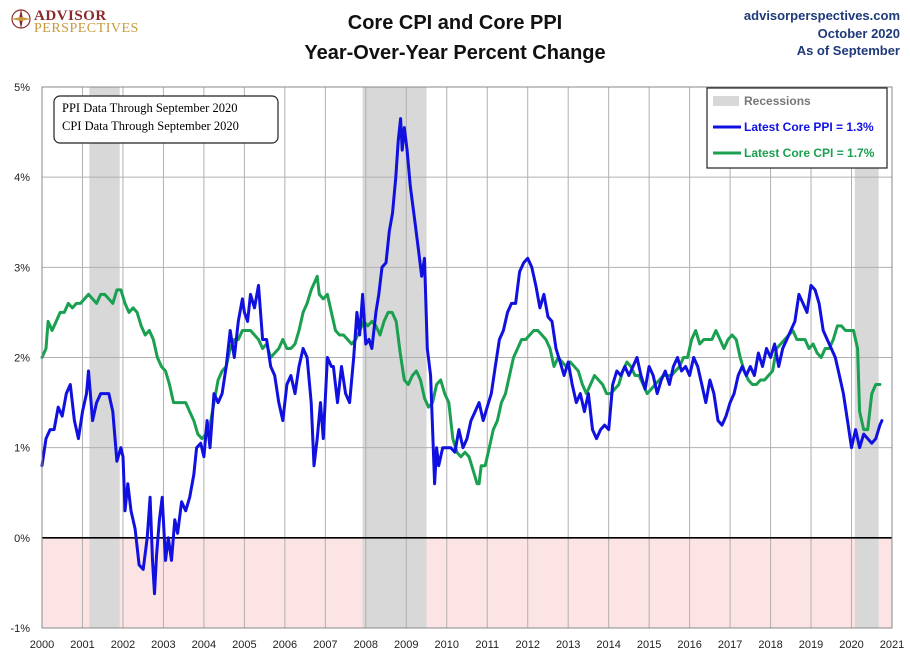  Describe the element at coordinates (149, 108) in the screenshot. I see `annotation-line-1: PPI Data Through September 2020` at that location.